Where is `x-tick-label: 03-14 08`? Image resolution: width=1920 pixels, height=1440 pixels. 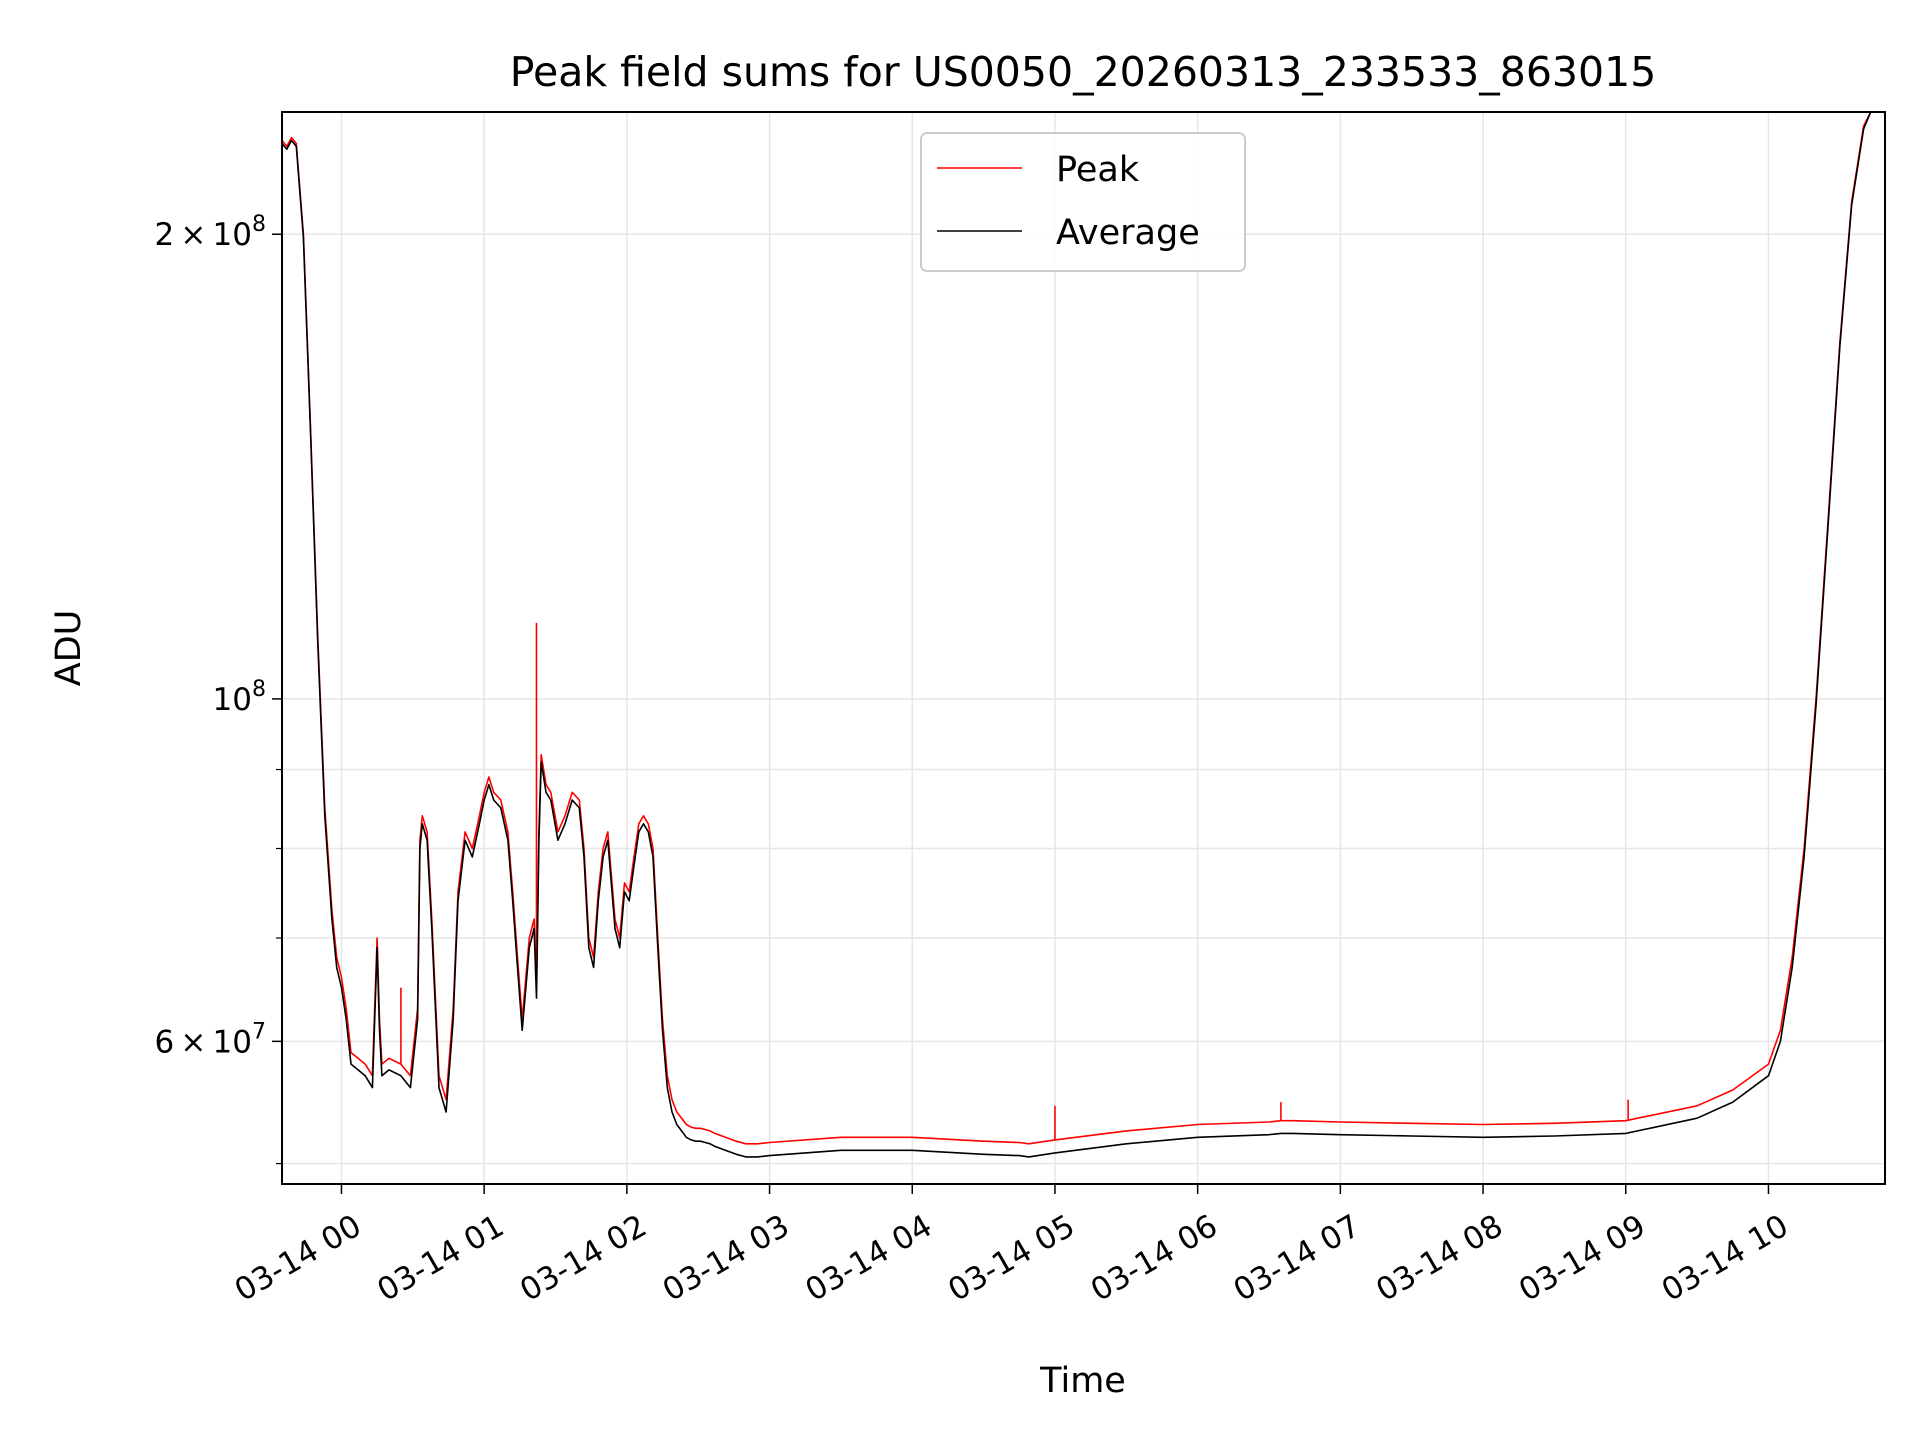 x-tick-label: 03-14 08 is located at coordinates (1439, 1258).